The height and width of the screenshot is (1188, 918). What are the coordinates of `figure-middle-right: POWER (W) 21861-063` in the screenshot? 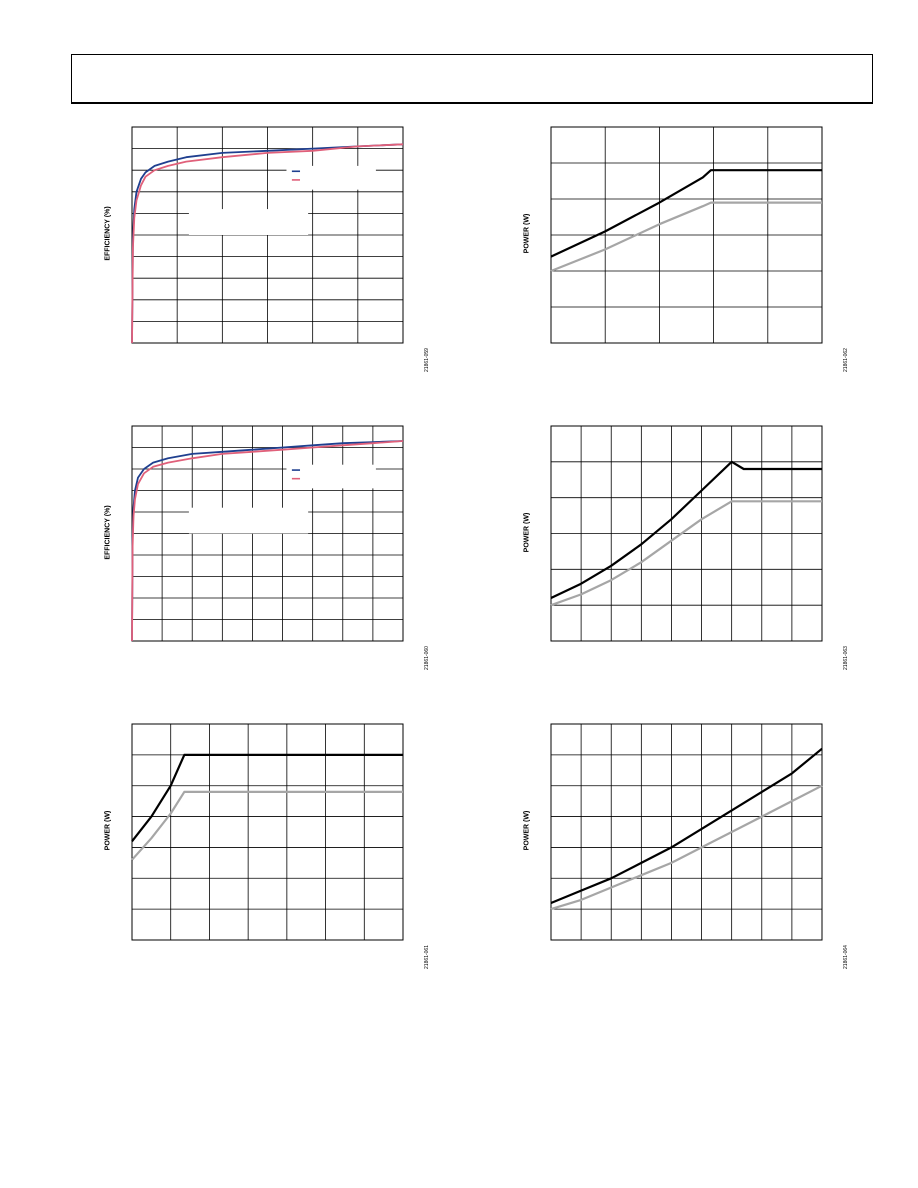 It's located at (686, 547).